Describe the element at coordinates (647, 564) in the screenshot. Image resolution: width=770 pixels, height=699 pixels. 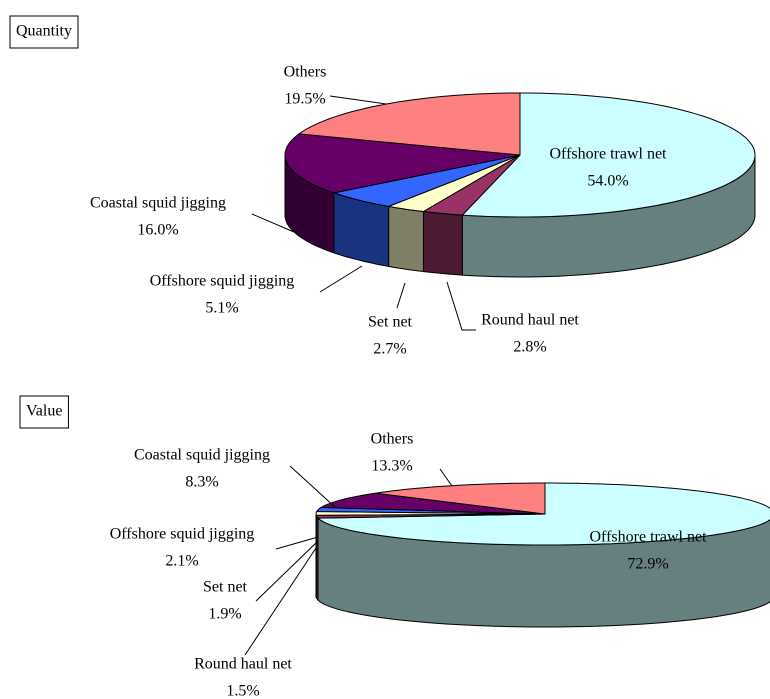
I see `slice-value-label: 72.9%` at that location.